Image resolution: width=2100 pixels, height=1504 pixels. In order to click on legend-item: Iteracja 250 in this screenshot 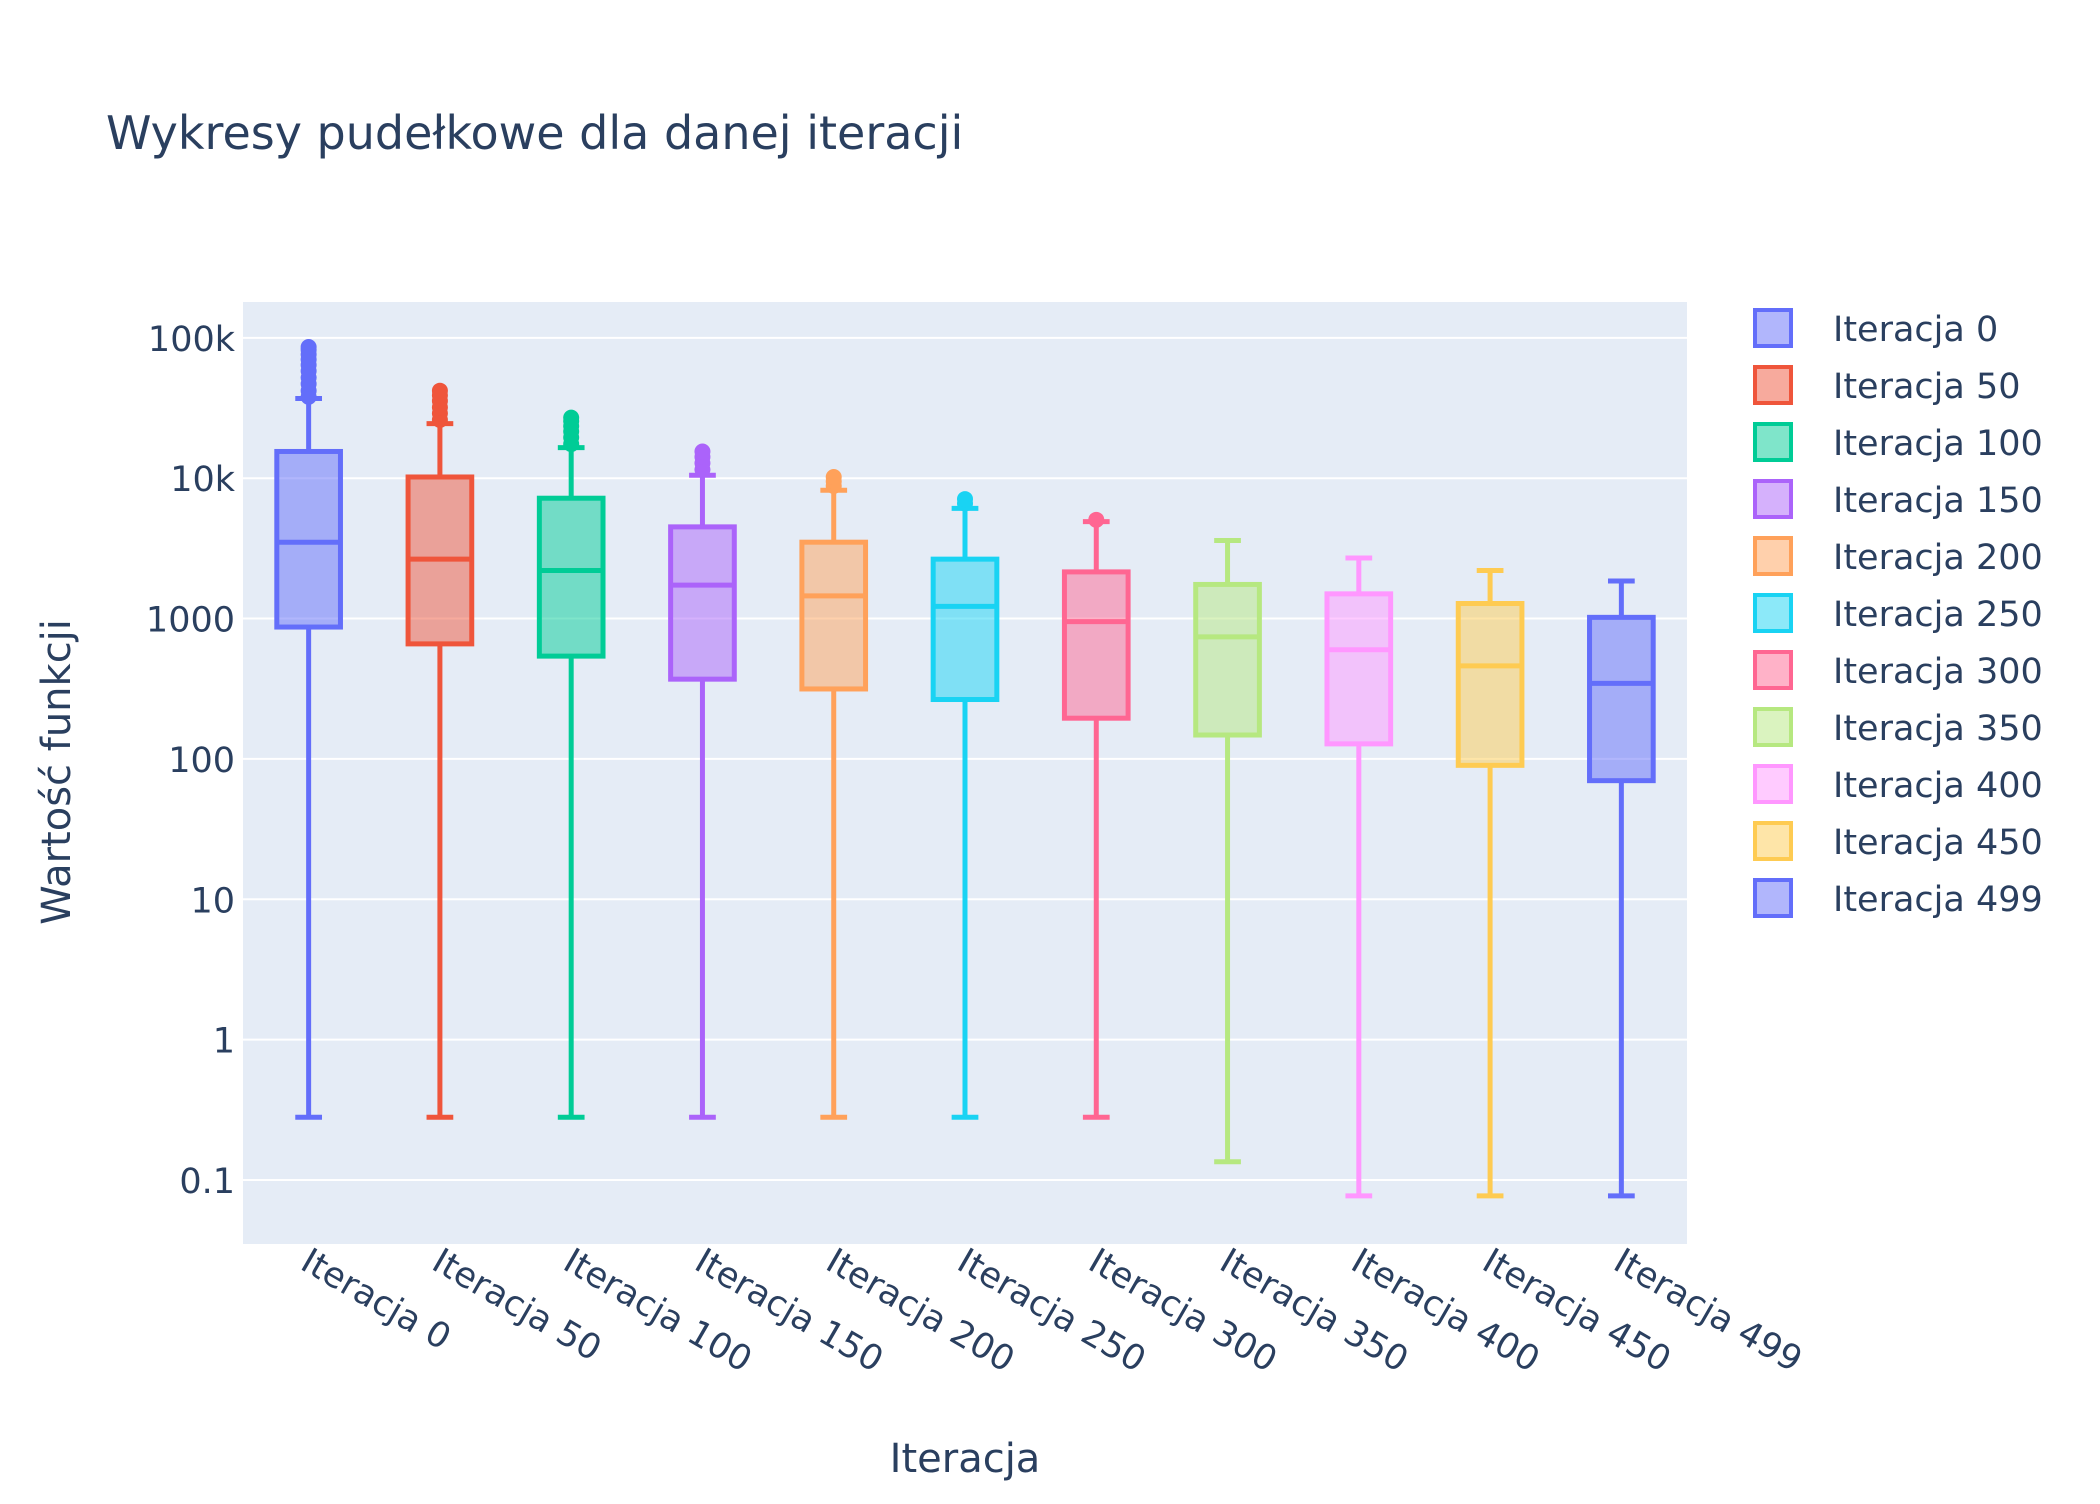, I will do `click(1898, 614)`.